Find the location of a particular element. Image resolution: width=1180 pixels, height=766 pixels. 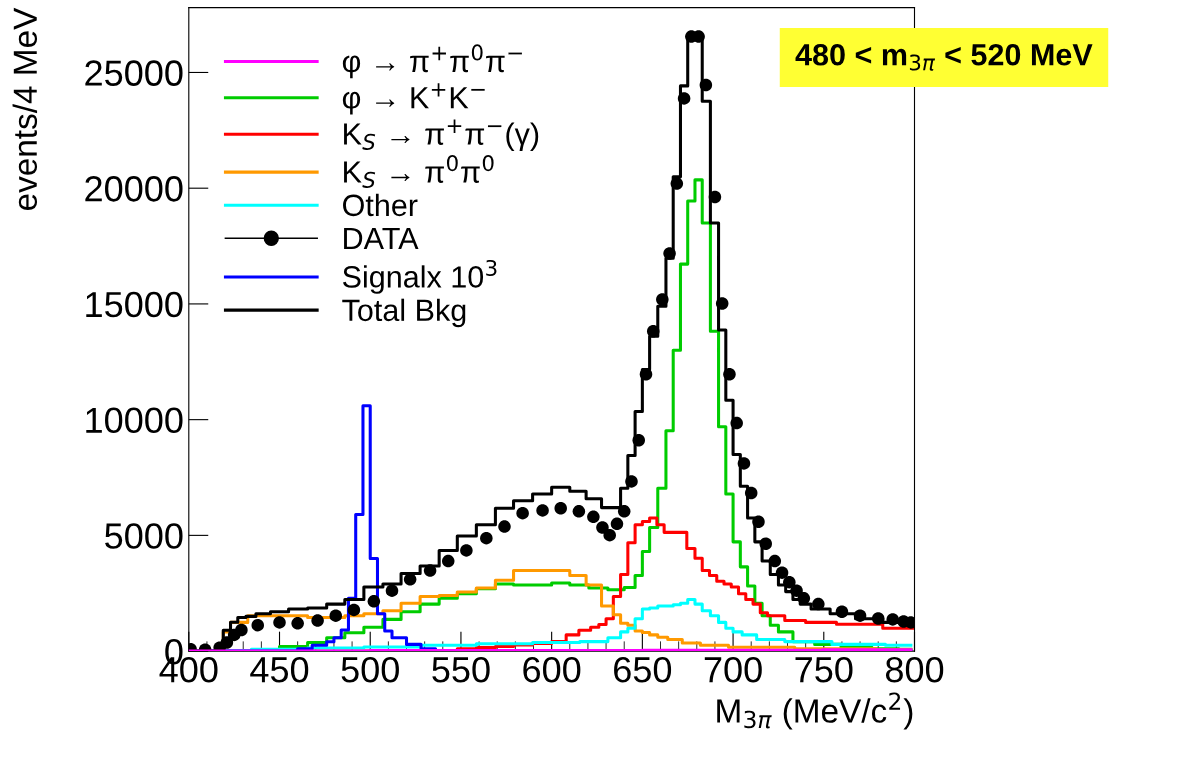

y-tick-label: 5000 is located at coordinates (144, 536).